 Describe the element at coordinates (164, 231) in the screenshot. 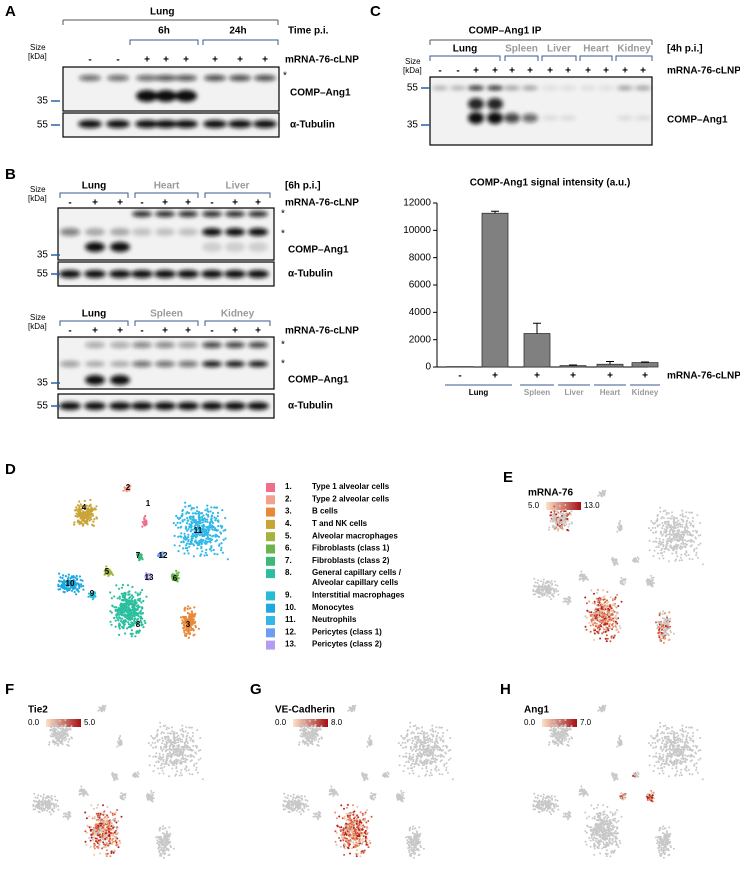

I see `bands` at that location.